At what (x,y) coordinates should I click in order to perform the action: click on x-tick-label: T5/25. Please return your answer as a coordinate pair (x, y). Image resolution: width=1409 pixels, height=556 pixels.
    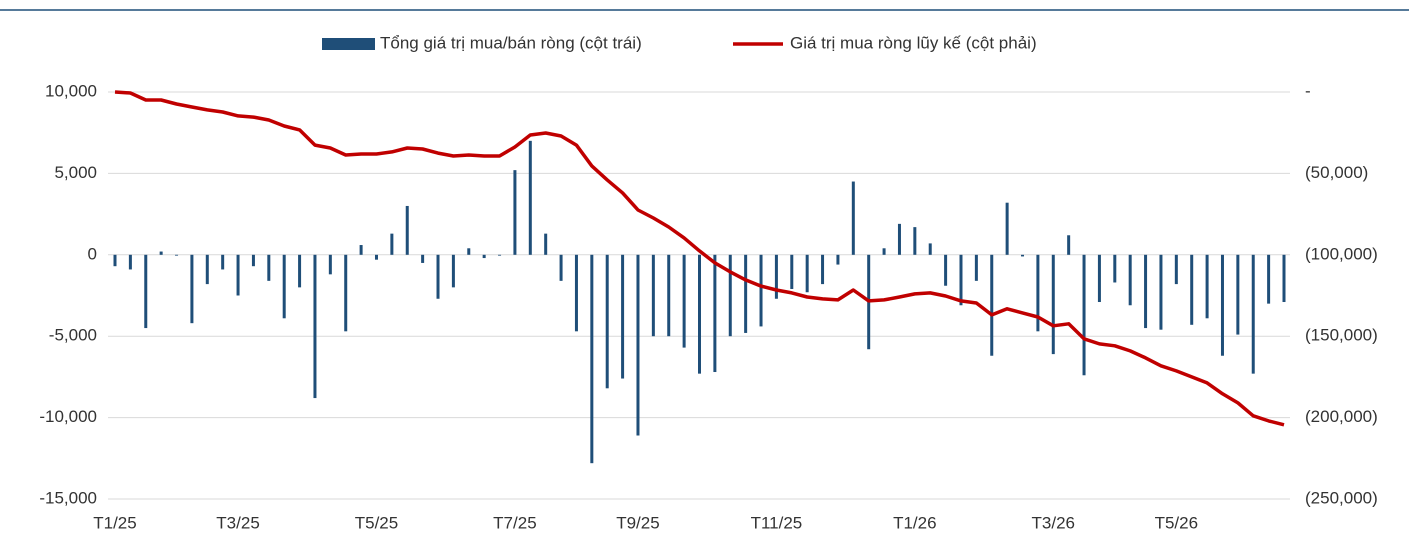
    Looking at the image, I should click on (376, 522).